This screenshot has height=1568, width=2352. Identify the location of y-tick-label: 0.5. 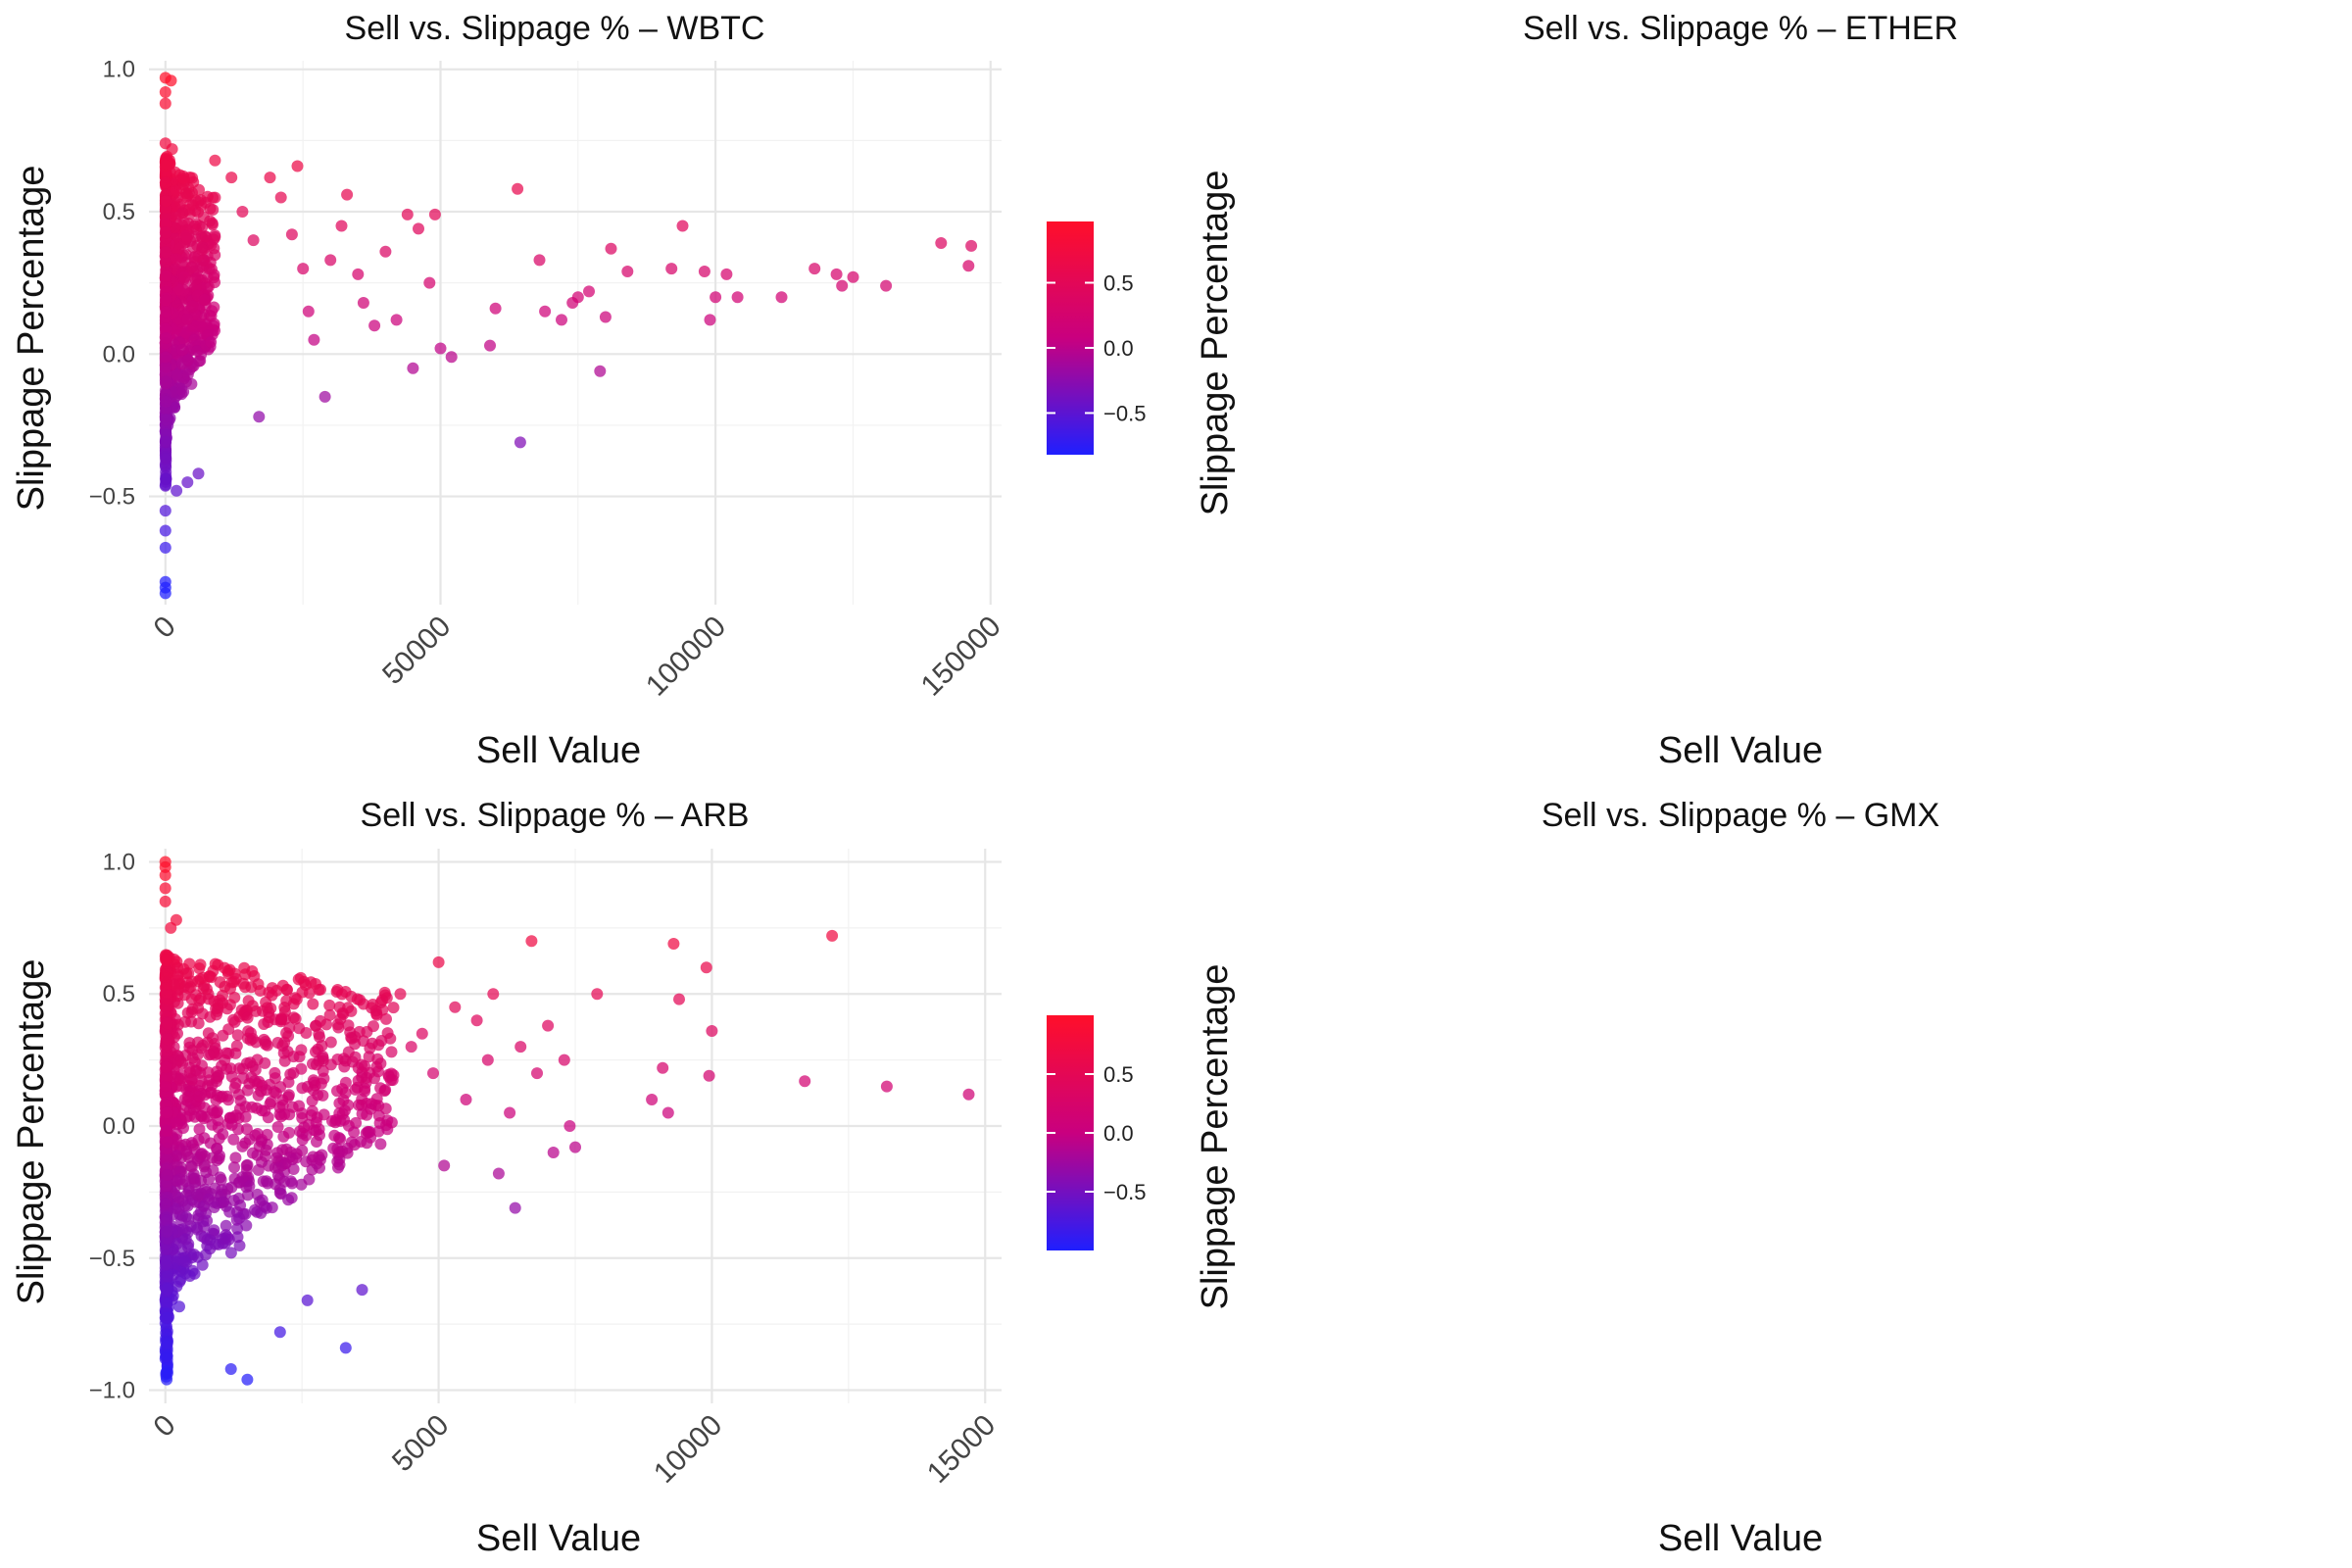
(119, 212).